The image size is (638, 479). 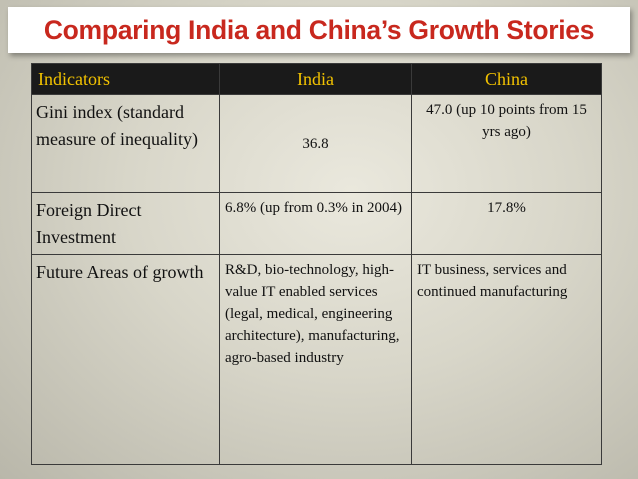 I want to click on table-header-row: Indicators India China, so click(x=316, y=79).